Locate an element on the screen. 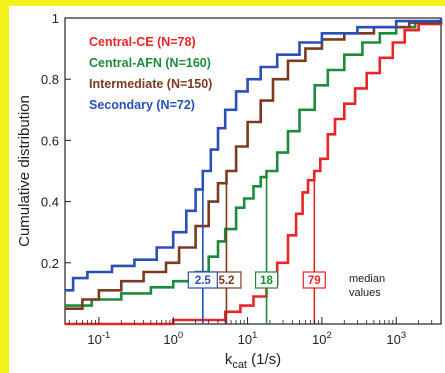 The height and width of the screenshot is (373, 445). y-tick-label: 1 is located at coordinates (55, 18).